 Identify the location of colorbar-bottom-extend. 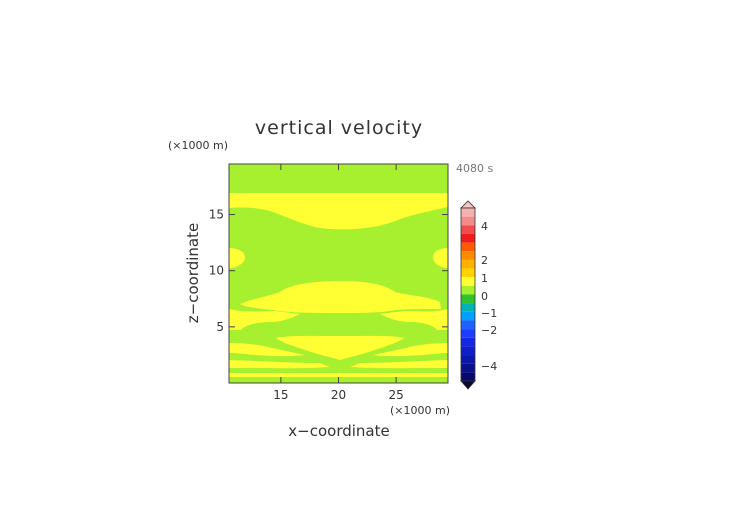
(468, 385).